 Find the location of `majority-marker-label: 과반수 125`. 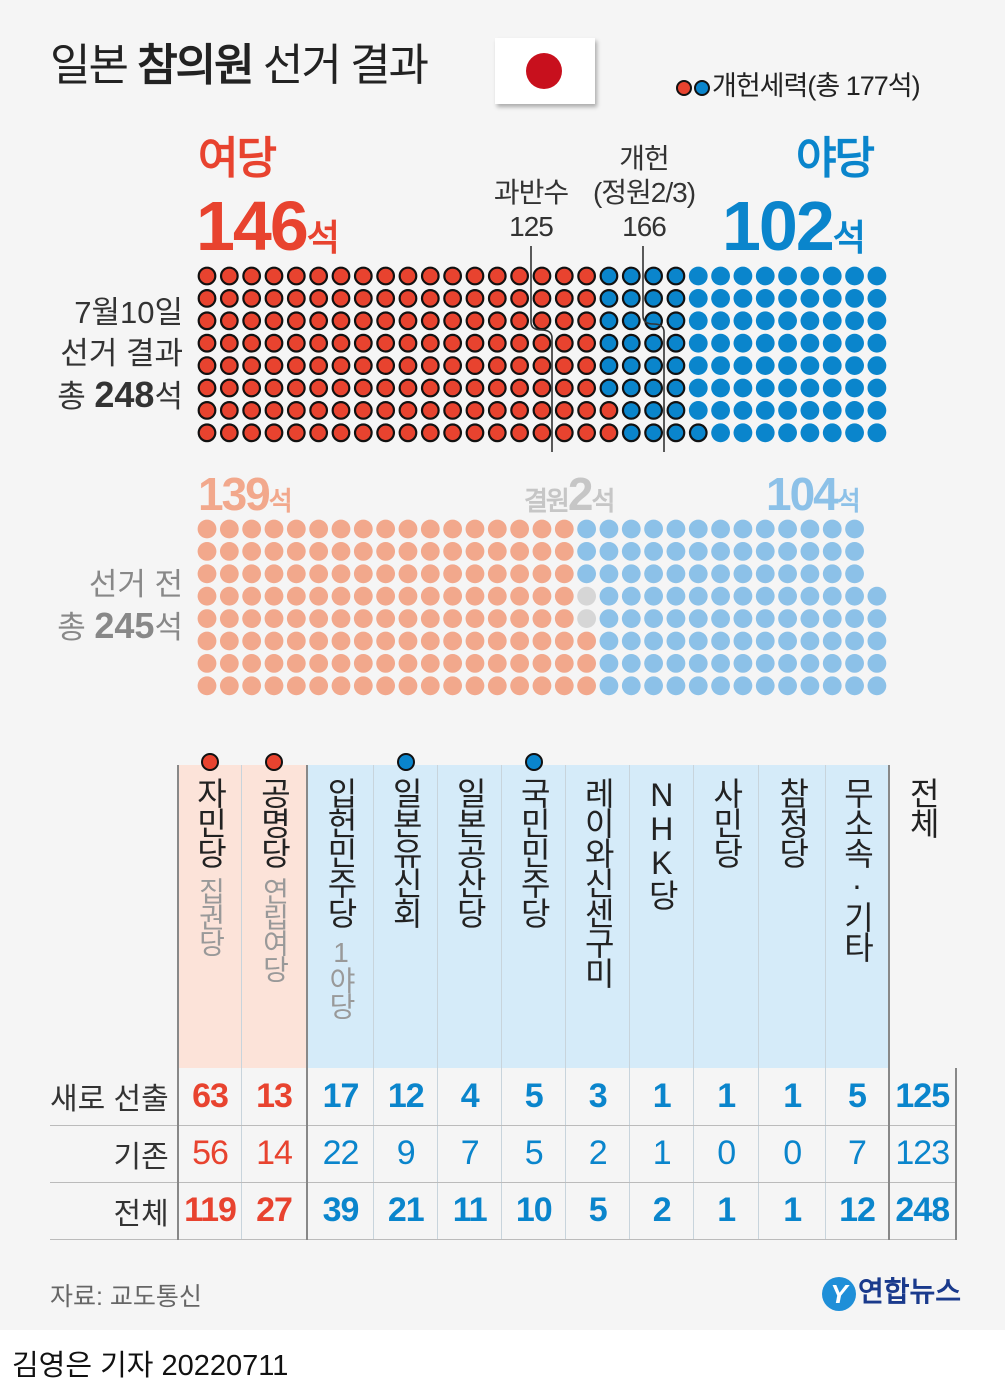

majority-marker-label: 과반수 125 is located at coordinates (531, 210).